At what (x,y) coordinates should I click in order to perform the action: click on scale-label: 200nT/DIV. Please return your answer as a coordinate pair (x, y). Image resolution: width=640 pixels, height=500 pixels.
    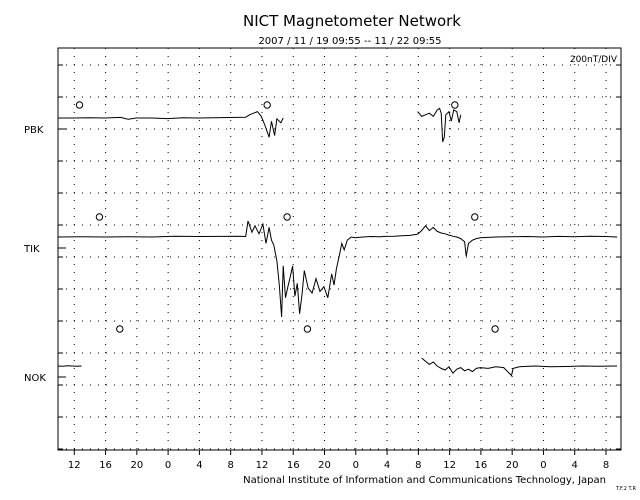
    Looking at the image, I should click on (594, 60).